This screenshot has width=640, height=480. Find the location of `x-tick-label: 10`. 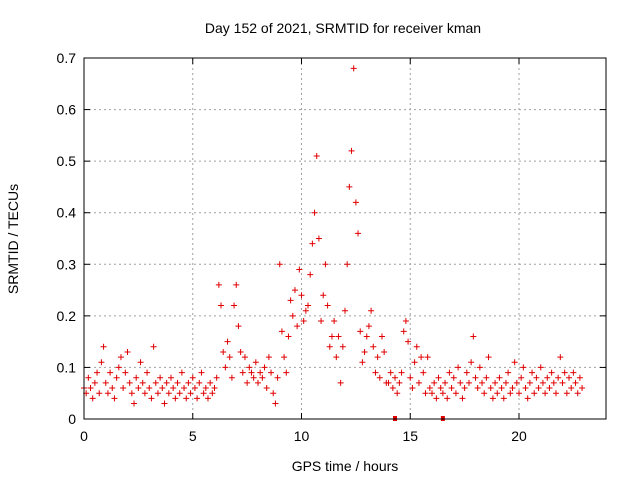

x-tick-label: 10 is located at coordinates (302, 436).